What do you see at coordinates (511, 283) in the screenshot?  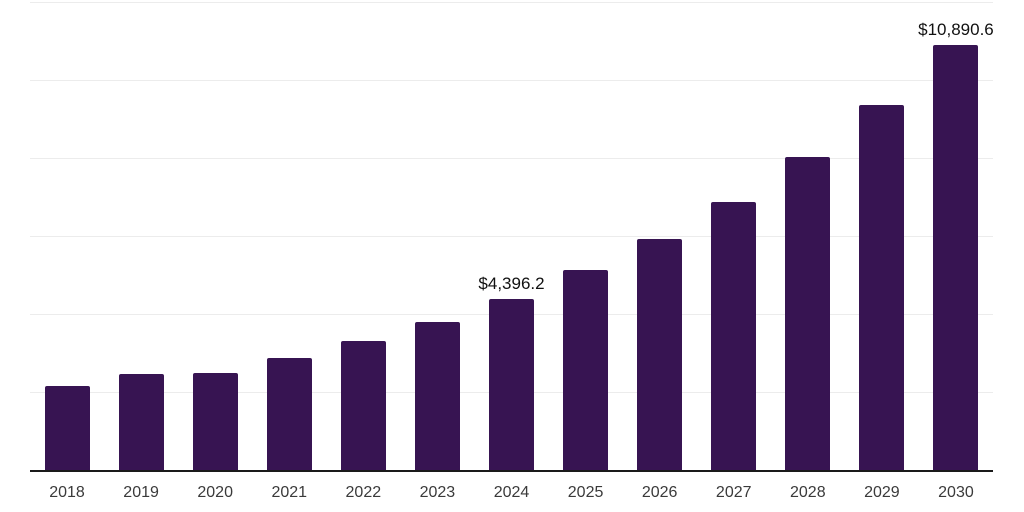 I see `data-label-2024: $4,396.2` at bounding box center [511, 283].